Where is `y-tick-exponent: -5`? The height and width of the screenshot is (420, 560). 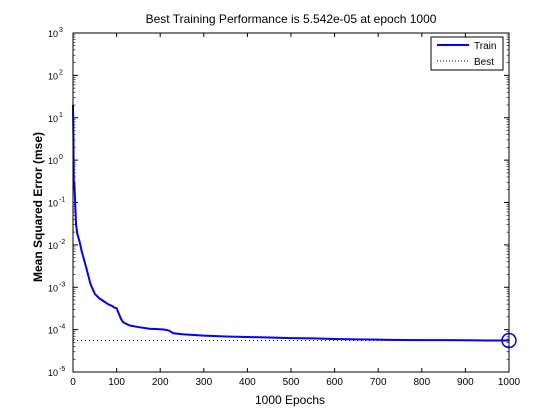
y-tick-exponent: -5 is located at coordinates (62, 369).